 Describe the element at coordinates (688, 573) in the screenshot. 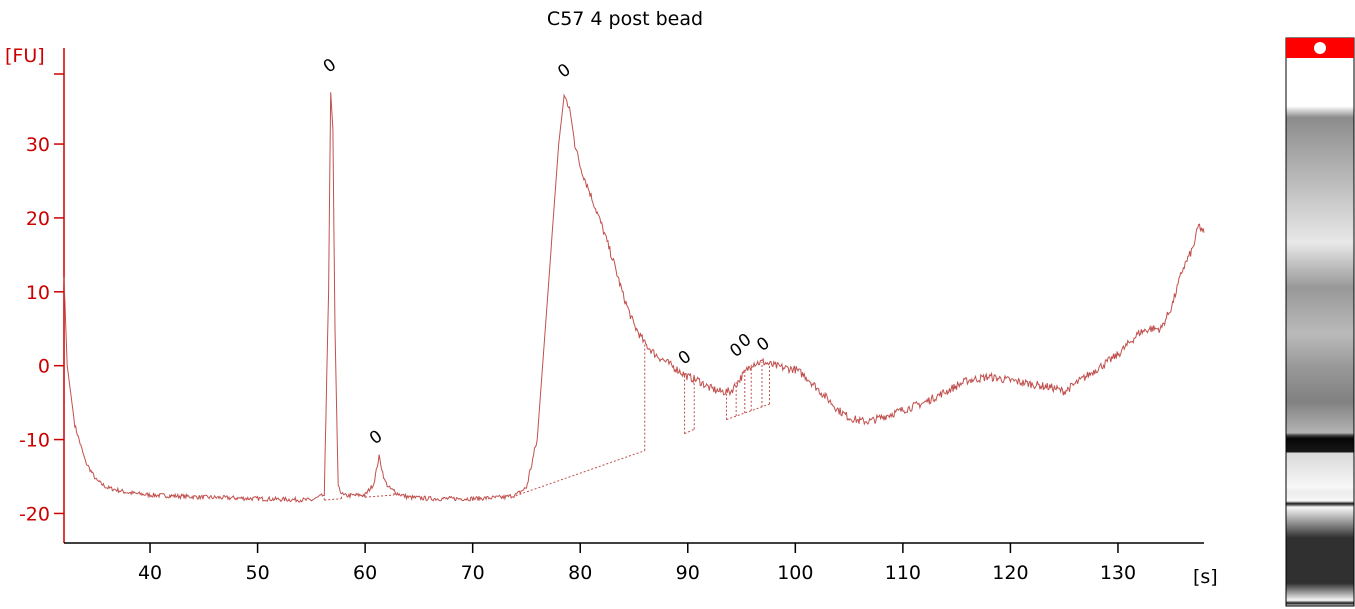

I see `x-tick-label: 90` at that location.